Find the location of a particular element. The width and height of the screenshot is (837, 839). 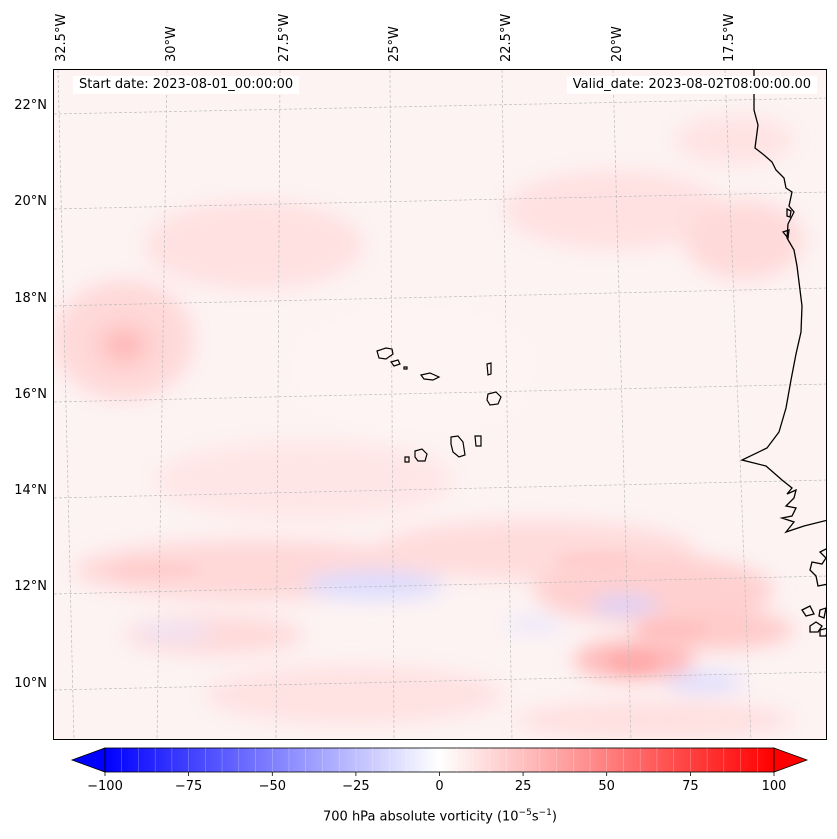

lon-label-17-5w: 17.5°W is located at coordinates (729, 37).